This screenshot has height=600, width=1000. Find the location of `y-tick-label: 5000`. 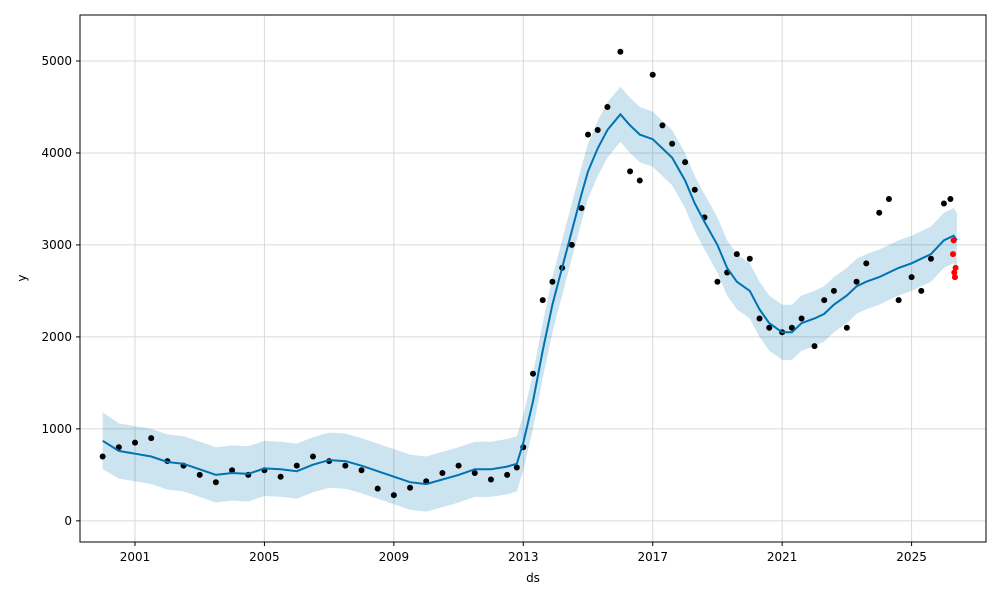

y-tick-label: 5000 is located at coordinates (56, 61).